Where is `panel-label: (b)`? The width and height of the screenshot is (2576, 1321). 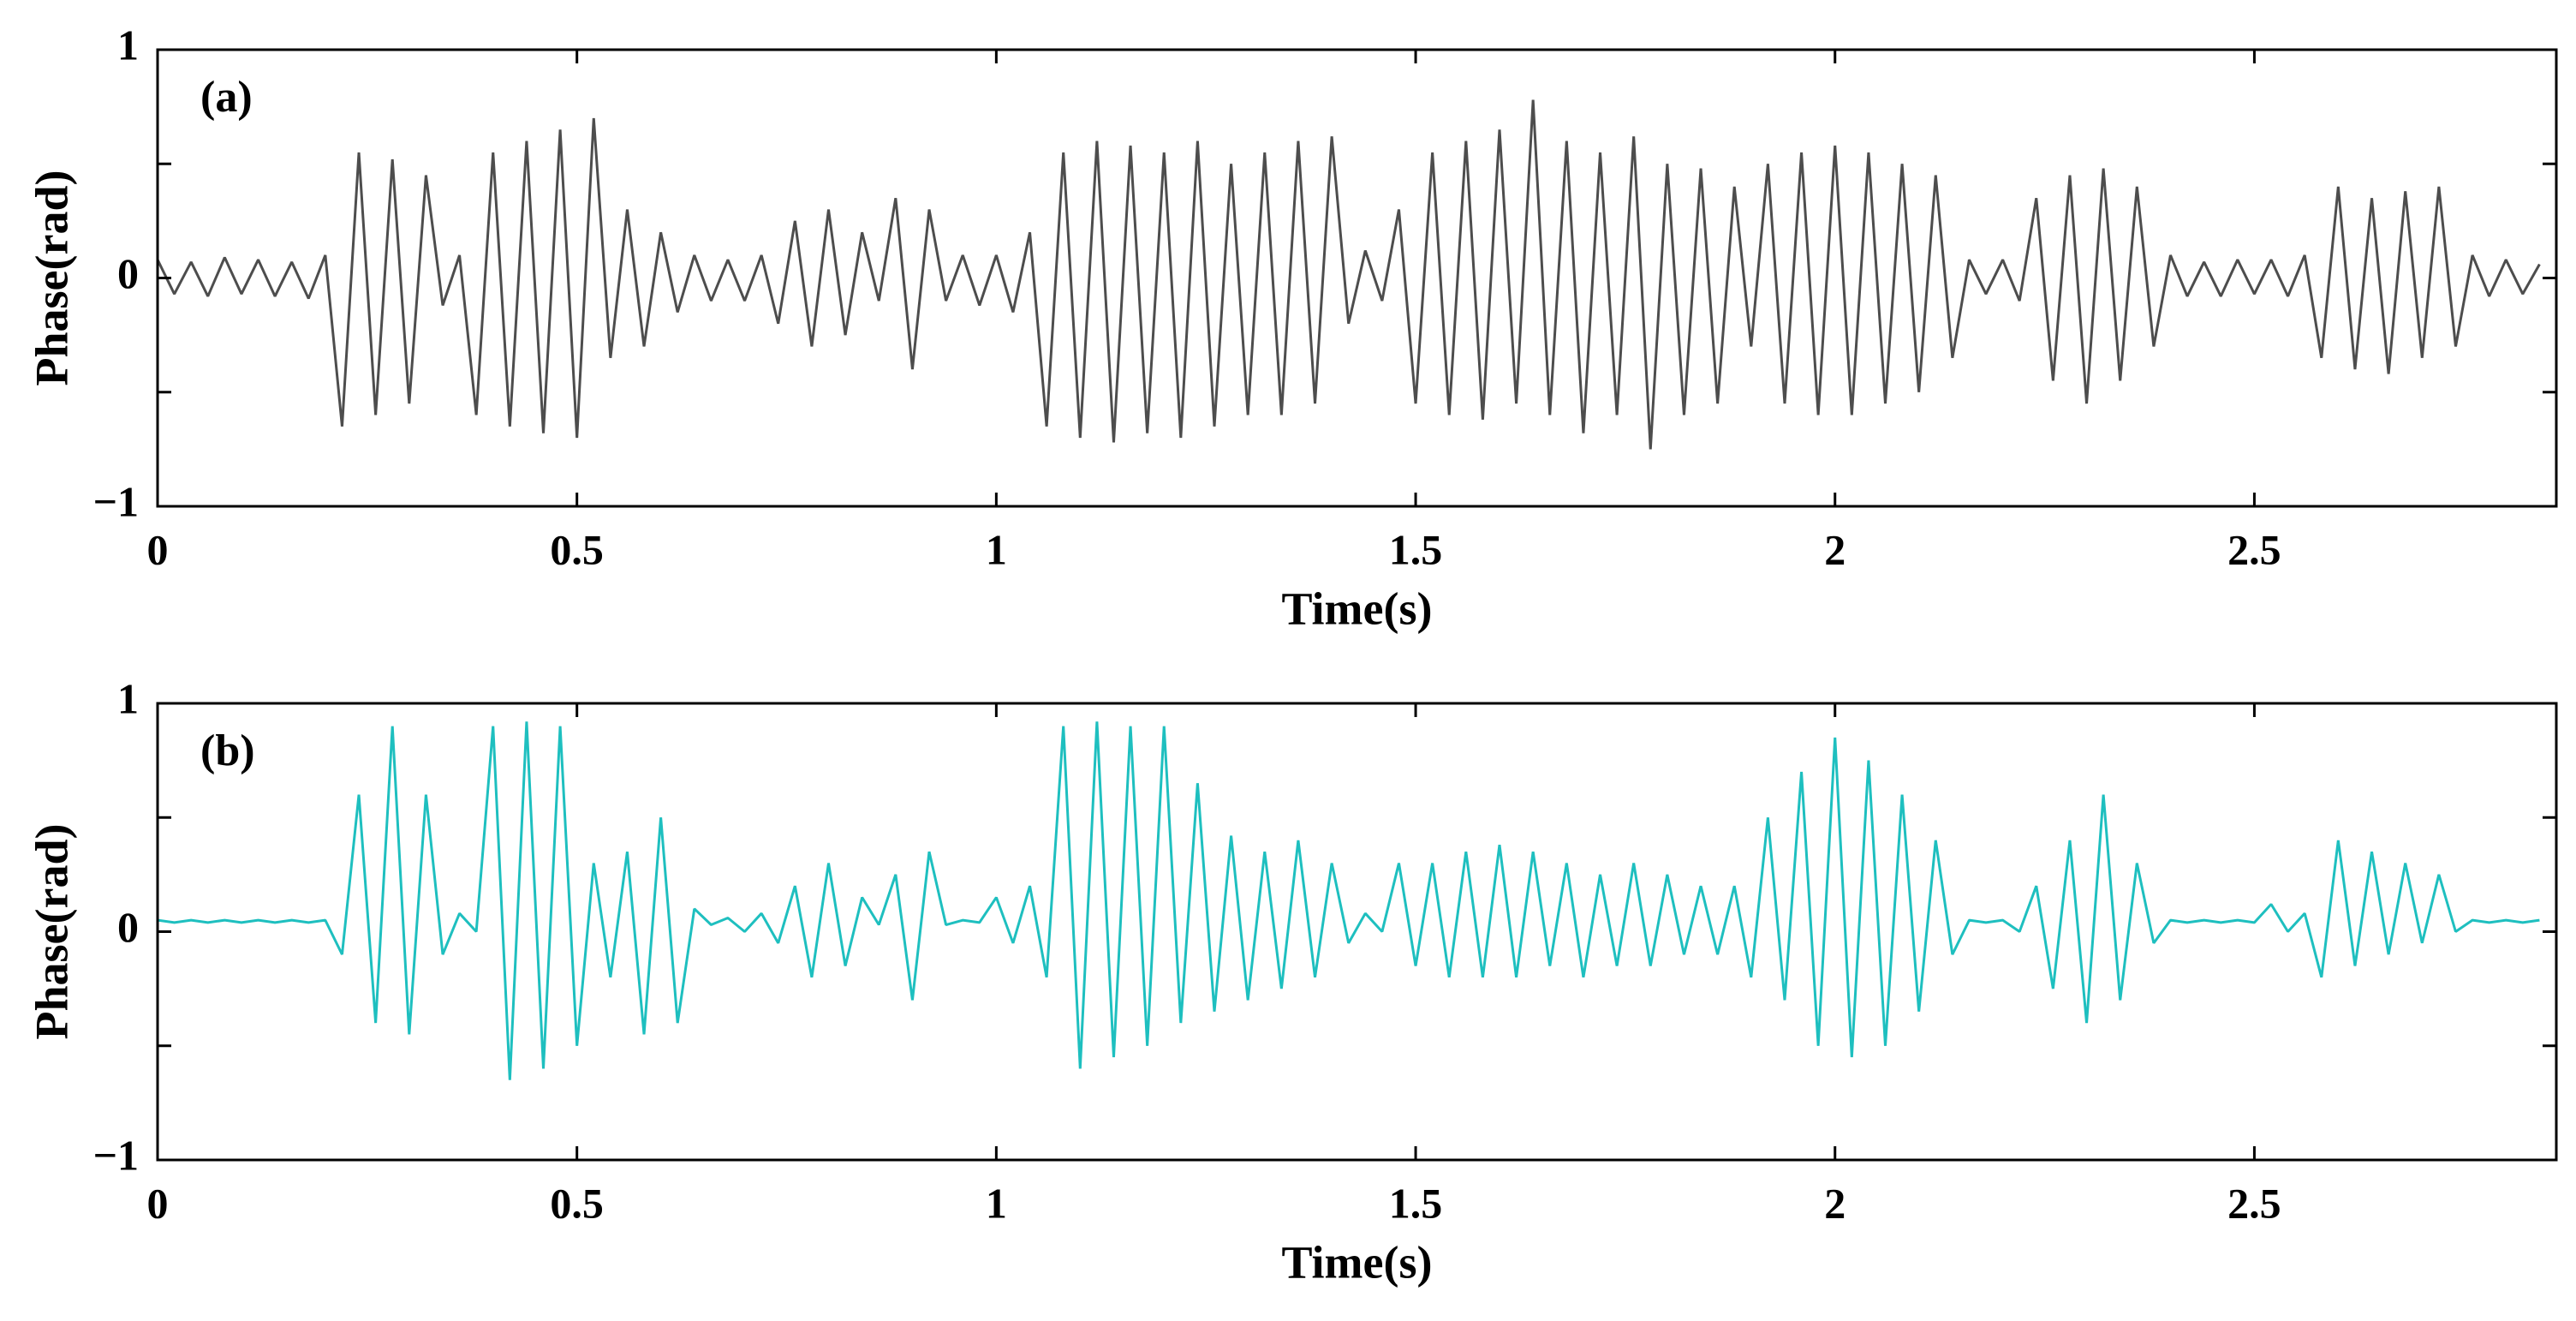 panel-label: (b) is located at coordinates (228, 750).